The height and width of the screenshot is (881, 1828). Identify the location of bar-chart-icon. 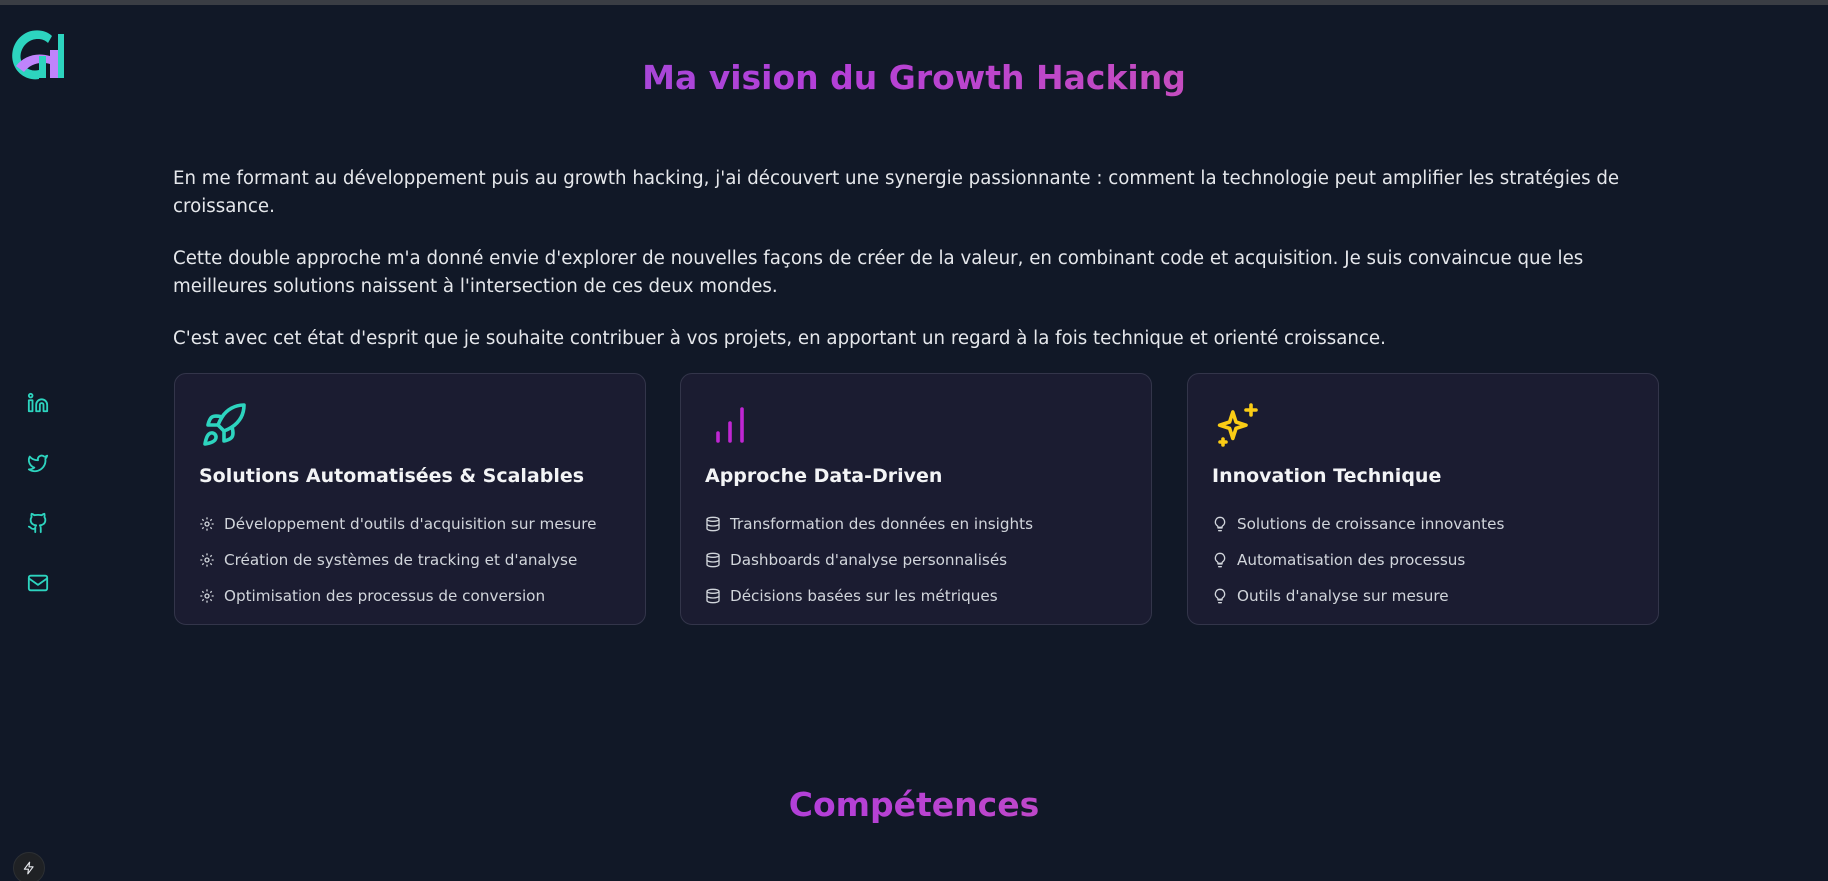
(730, 425).